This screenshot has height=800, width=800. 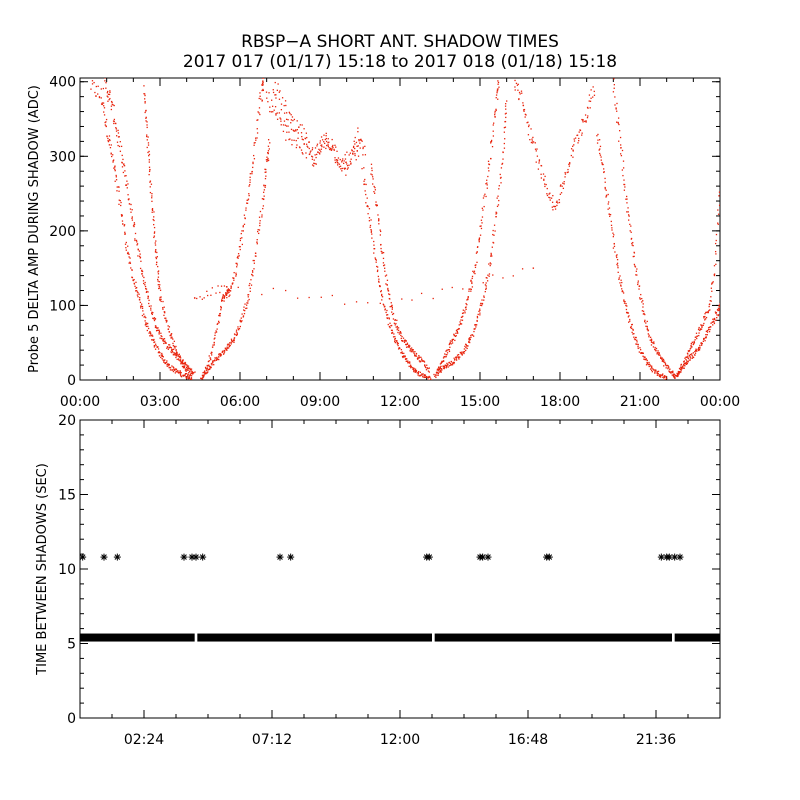 What do you see at coordinates (720, 402) in the screenshot?
I see `top-x-tick-label: 00:00` at bounding box center [720, 402].